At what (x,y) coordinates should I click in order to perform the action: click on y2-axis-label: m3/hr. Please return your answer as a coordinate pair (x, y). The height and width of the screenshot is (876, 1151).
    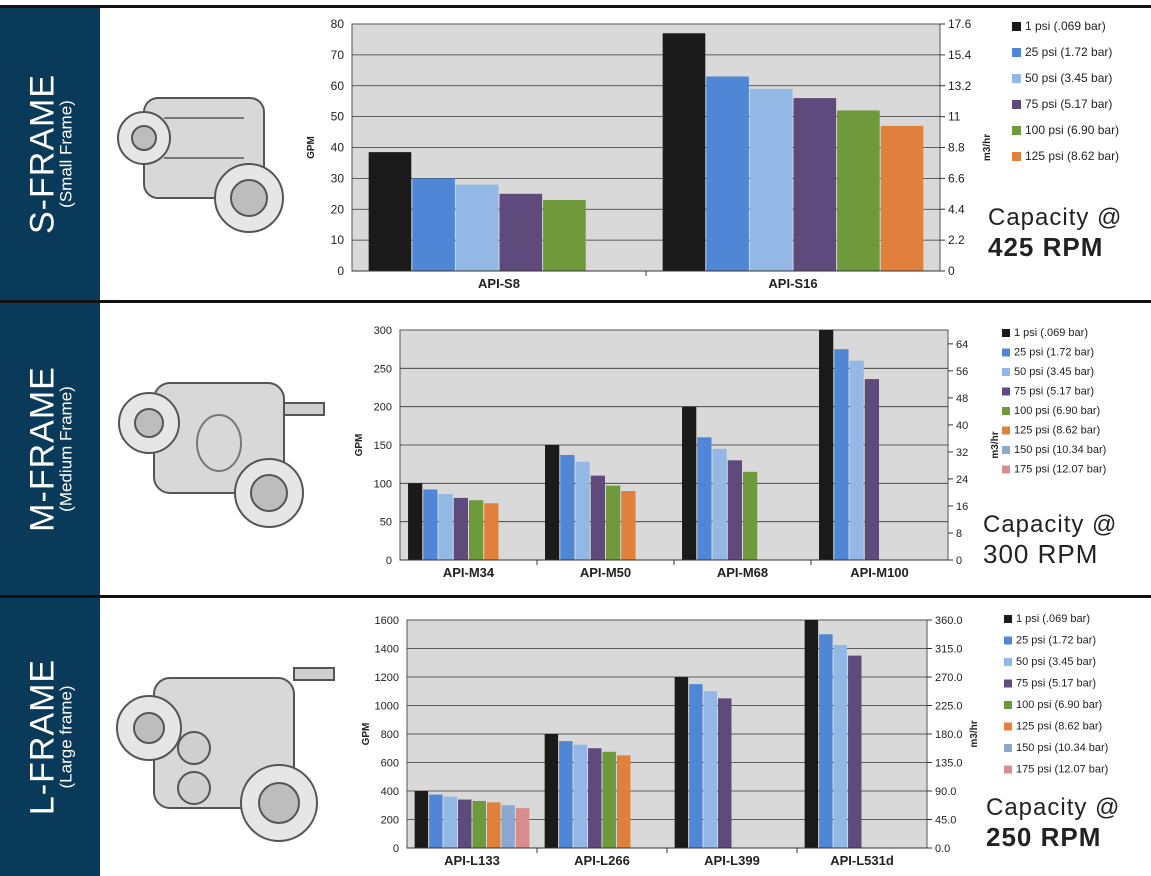
    Looking at the image, I should click on (995, 444).